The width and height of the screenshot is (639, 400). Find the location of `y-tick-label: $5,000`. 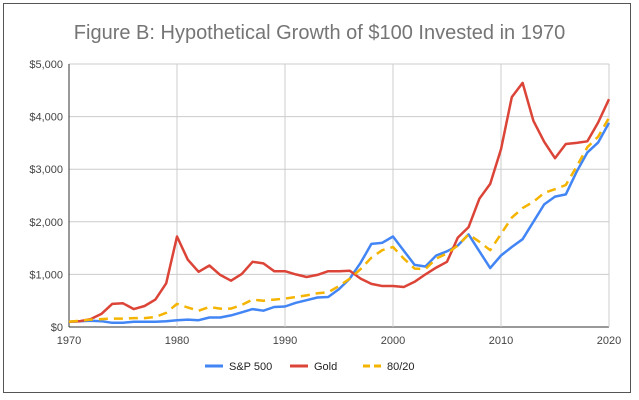

y-tick-label: $5,000 is located at coordinates (46, 65).